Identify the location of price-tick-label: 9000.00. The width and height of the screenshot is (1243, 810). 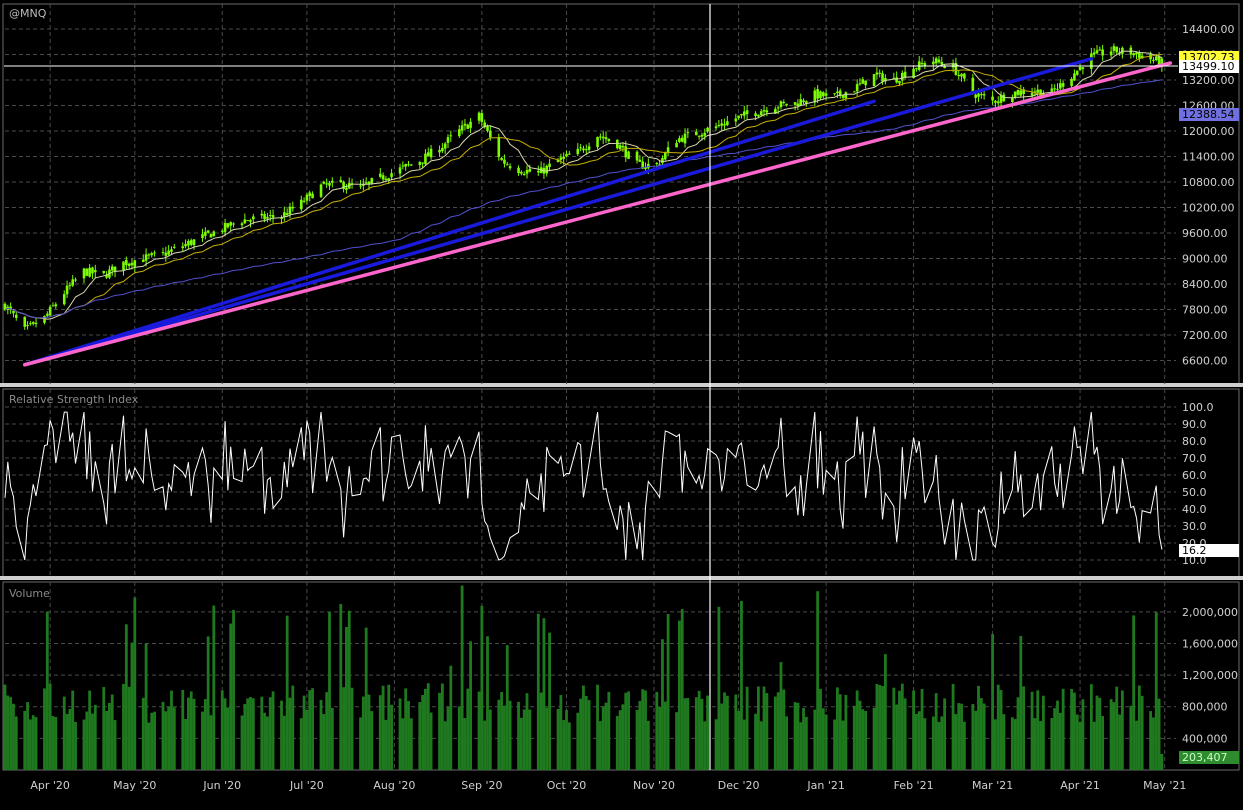
(1205, 259).